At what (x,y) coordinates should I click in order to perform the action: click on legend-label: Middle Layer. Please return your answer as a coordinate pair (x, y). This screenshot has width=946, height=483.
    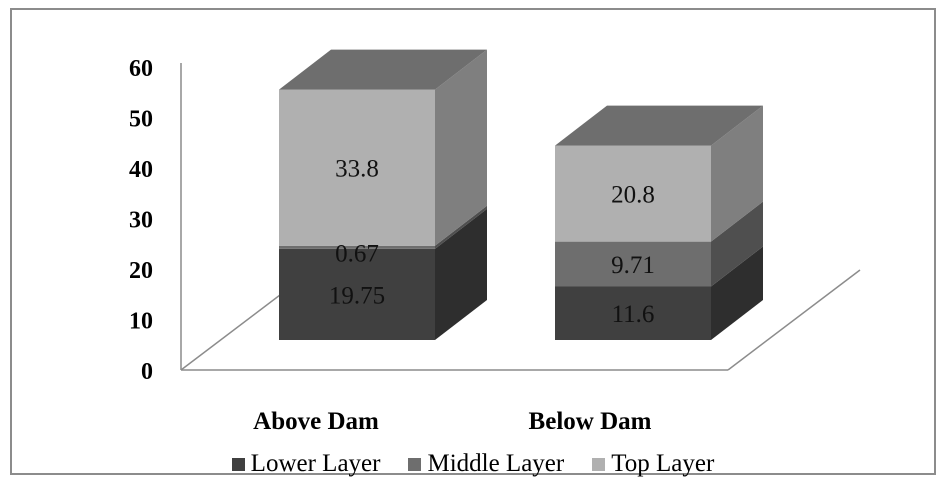
    Looking at the image, I should click on (496, 463).